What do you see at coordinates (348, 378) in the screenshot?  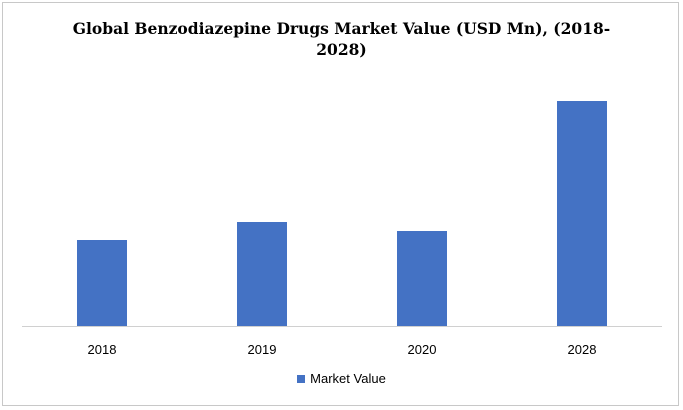 I see `legend-label: Market Value` at bounding box center [348, 378].